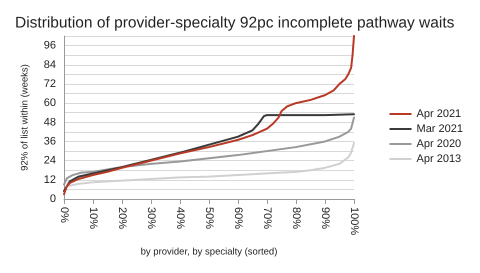 This screenshot has height=273, width=480. What do you see at coordinates (235, 23) in the screenshot?
I see `chart-title: Distribution of provider-specialty 92pc incomplete pathway waits` at bounding box center [235, 23].